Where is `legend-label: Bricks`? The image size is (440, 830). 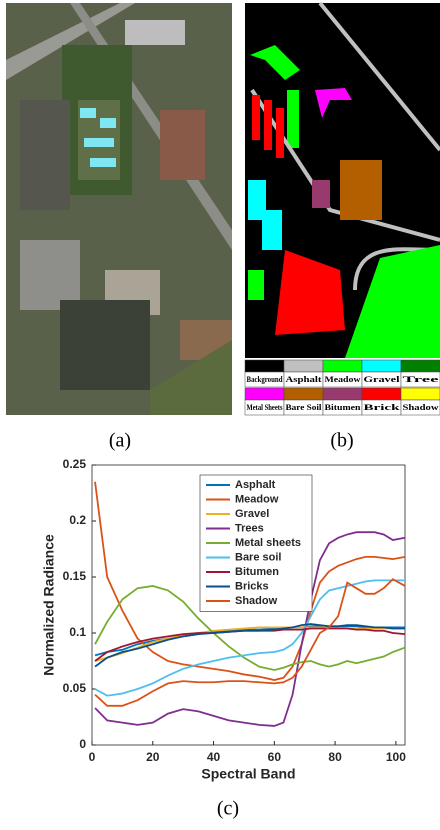
legend-label: Bricks is located at coordinates (252, 586).